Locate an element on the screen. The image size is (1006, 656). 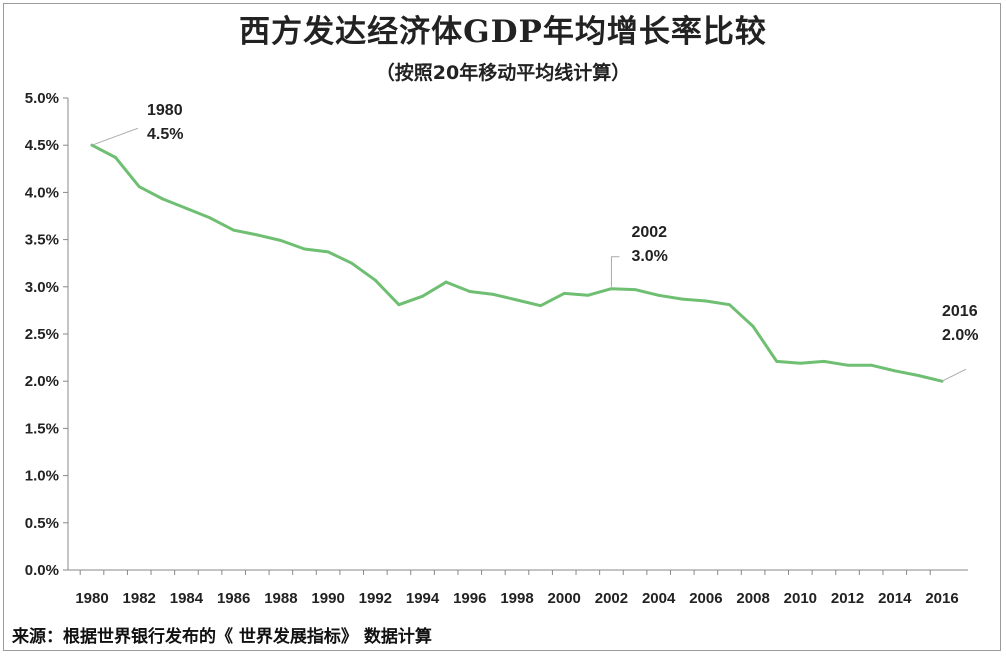
y-tick-label: 1.5% is located at coordinates (42, 428).